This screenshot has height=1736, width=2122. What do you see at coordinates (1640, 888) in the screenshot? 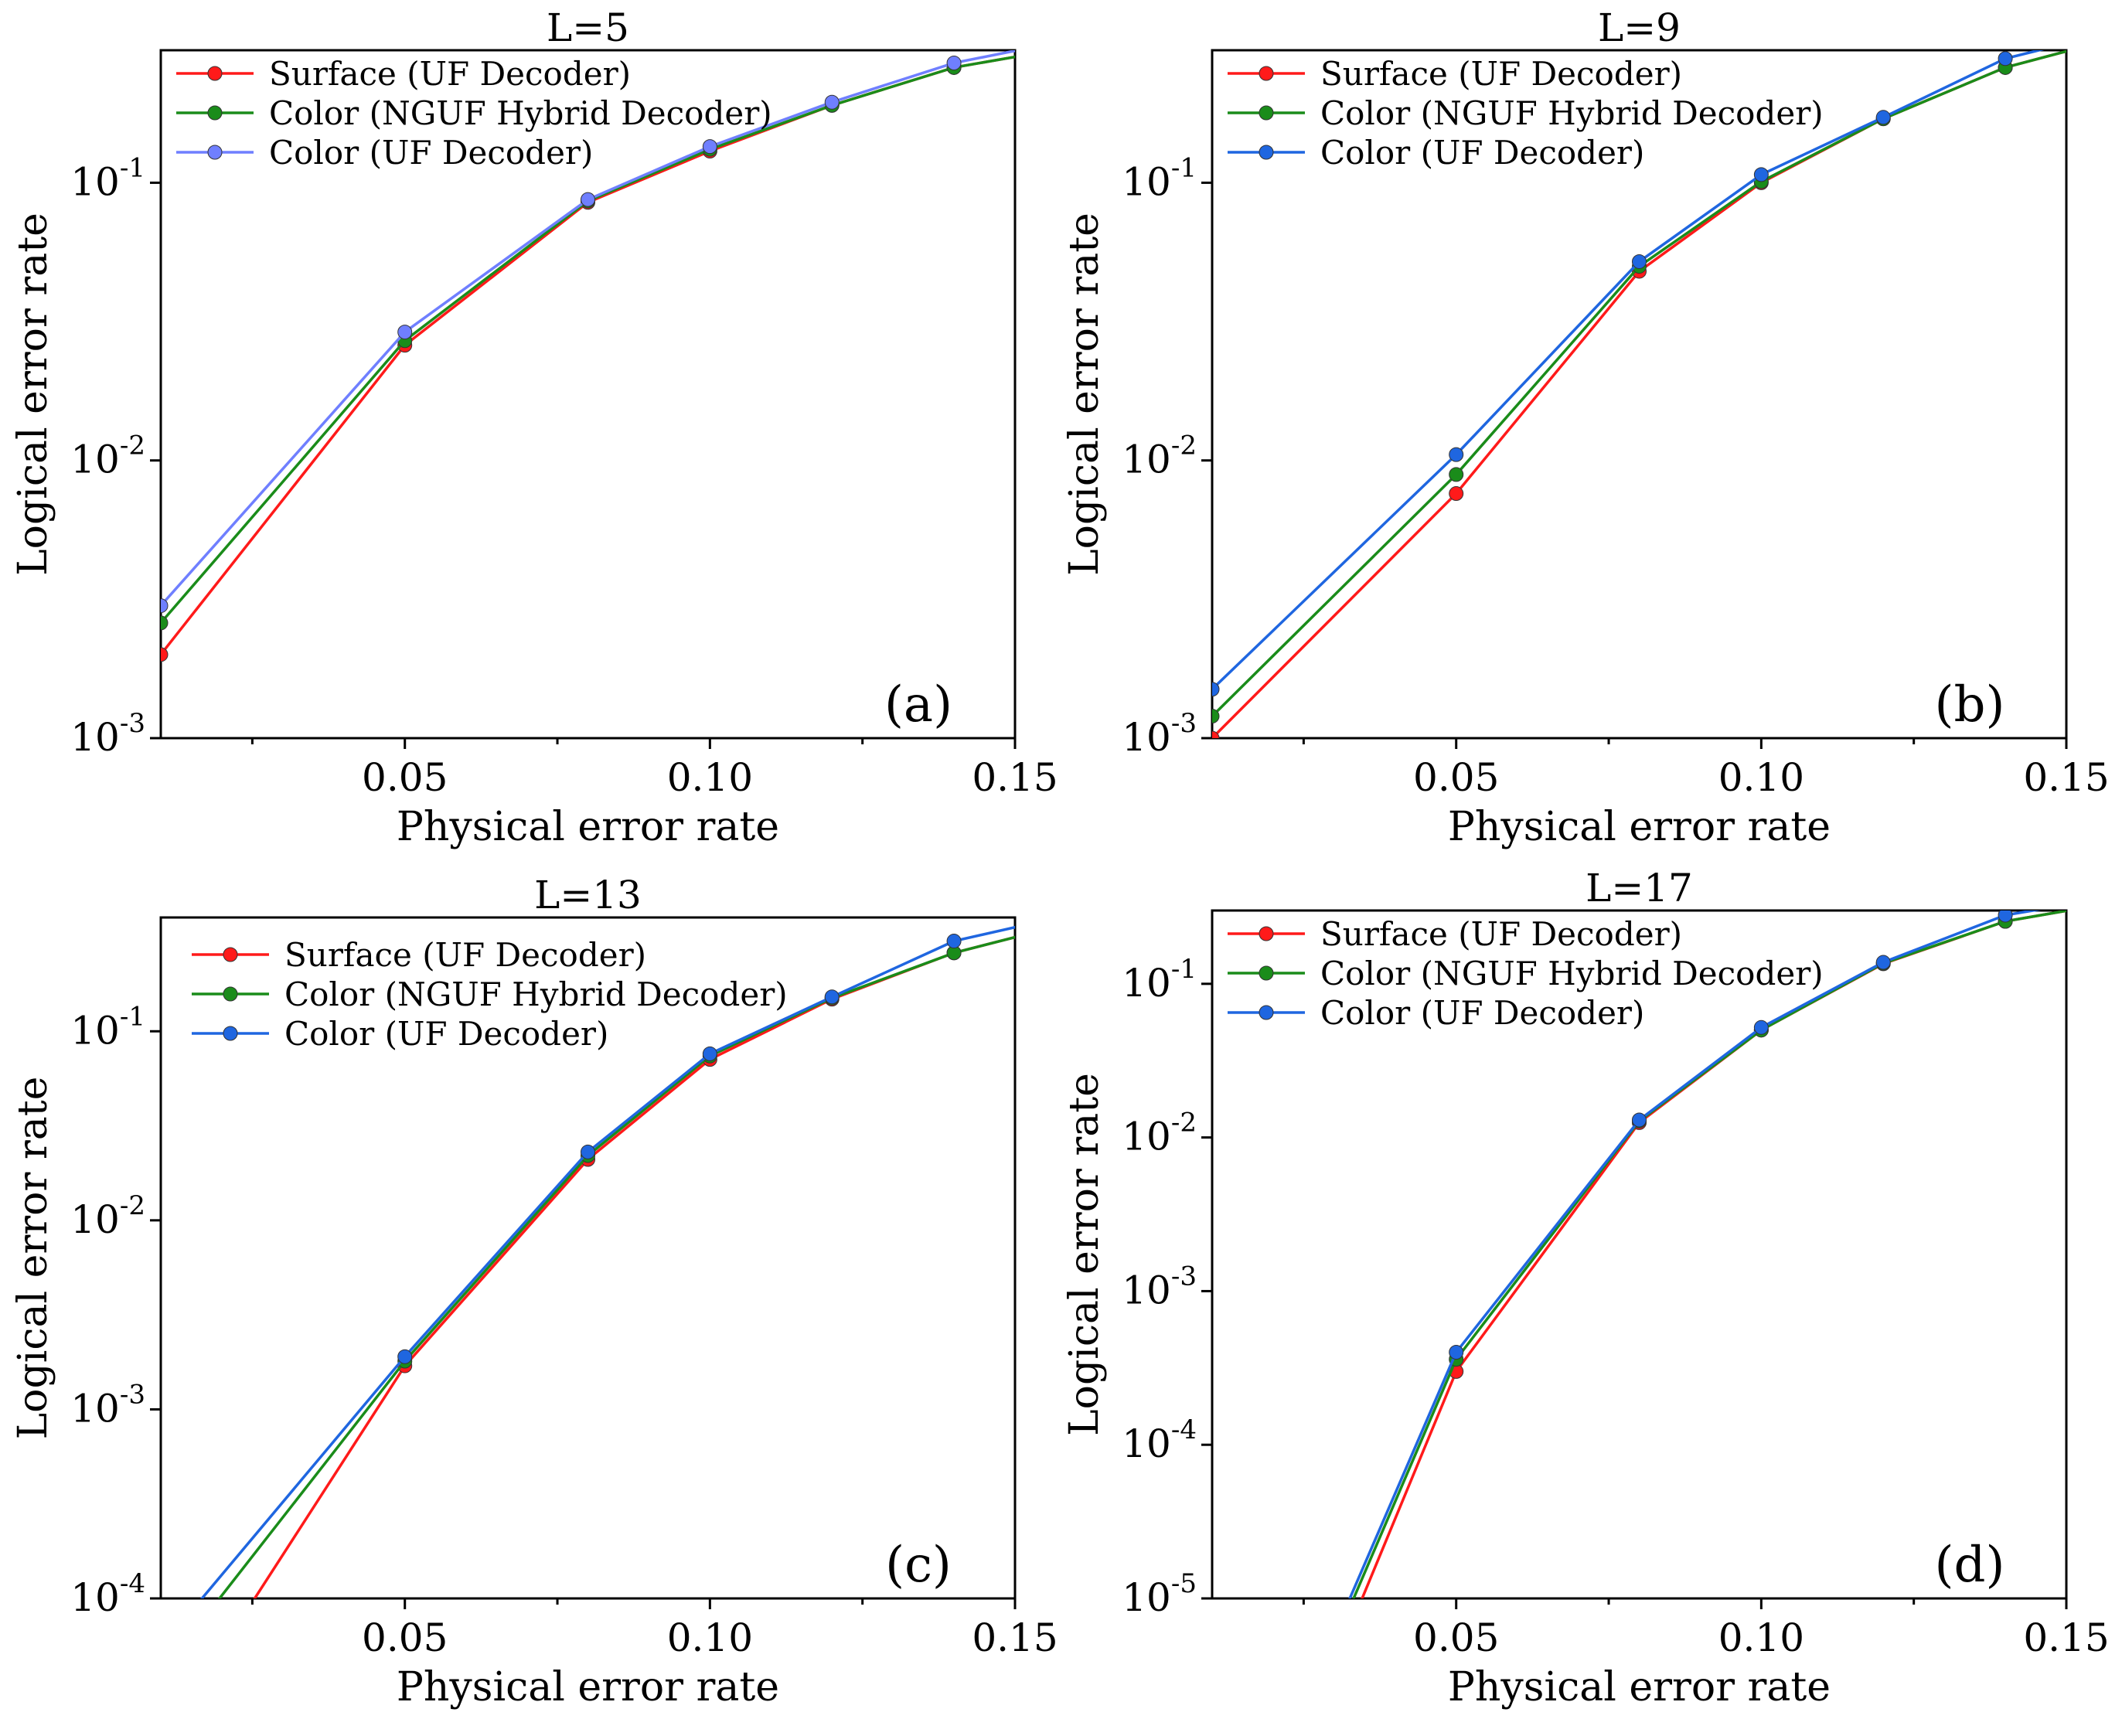
I see `chart-title: L=17` at bounding box center [1640, 888].